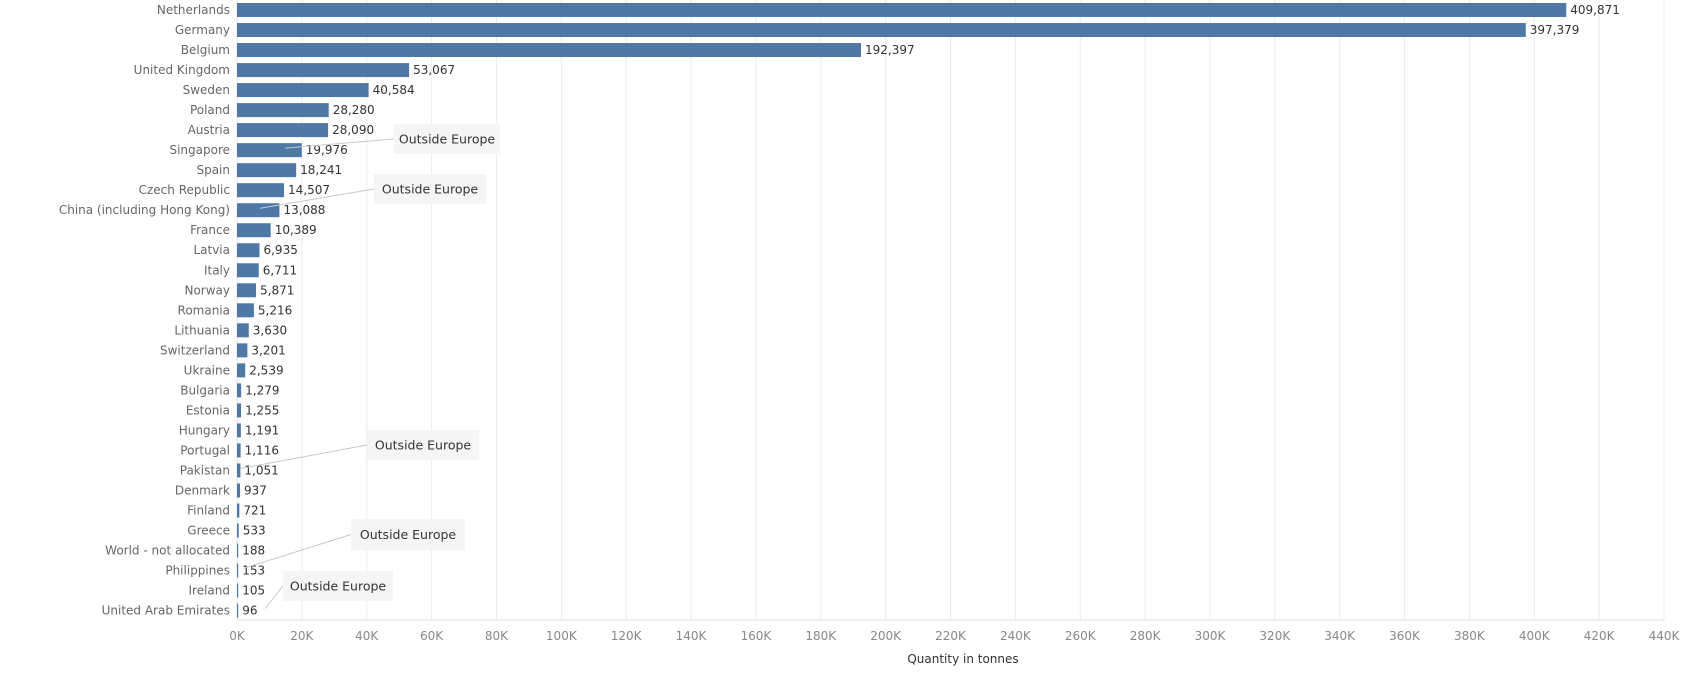  What do you see at coordinates (562, 636) in the screenshot?
I see `x-tick-label: 100K` at bounding box center [562, 636].